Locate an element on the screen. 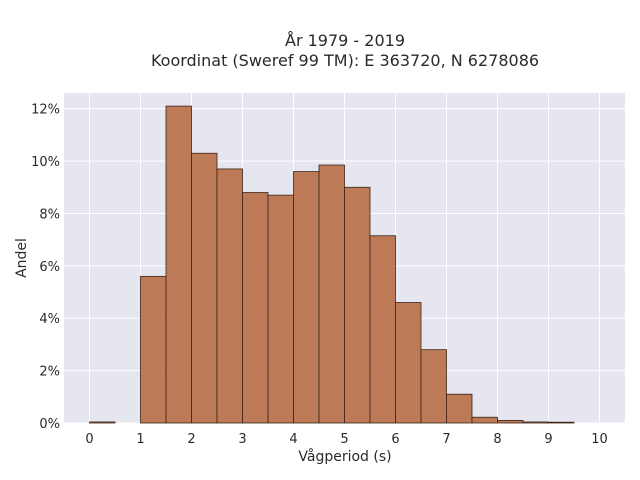  x-tick-label: 4 is located at coordinates (293, 439).